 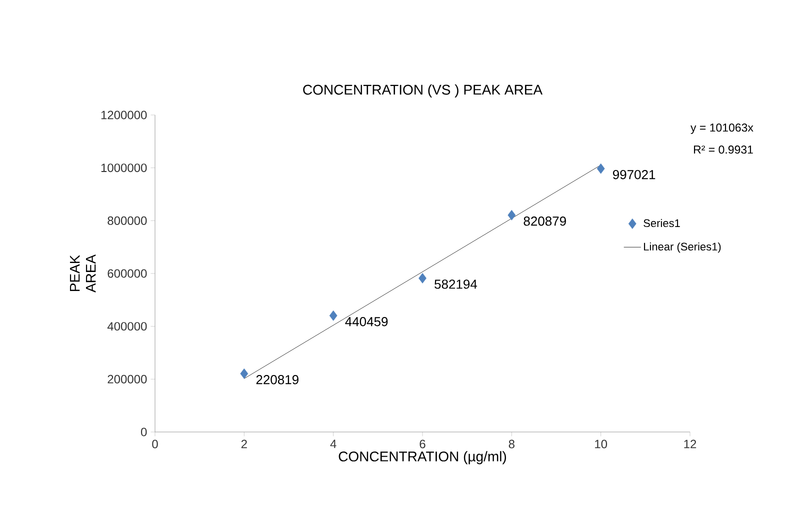 I want to click on x-axis-title: CONCENTRATION (µg/ml), so click(x=422, y=457).